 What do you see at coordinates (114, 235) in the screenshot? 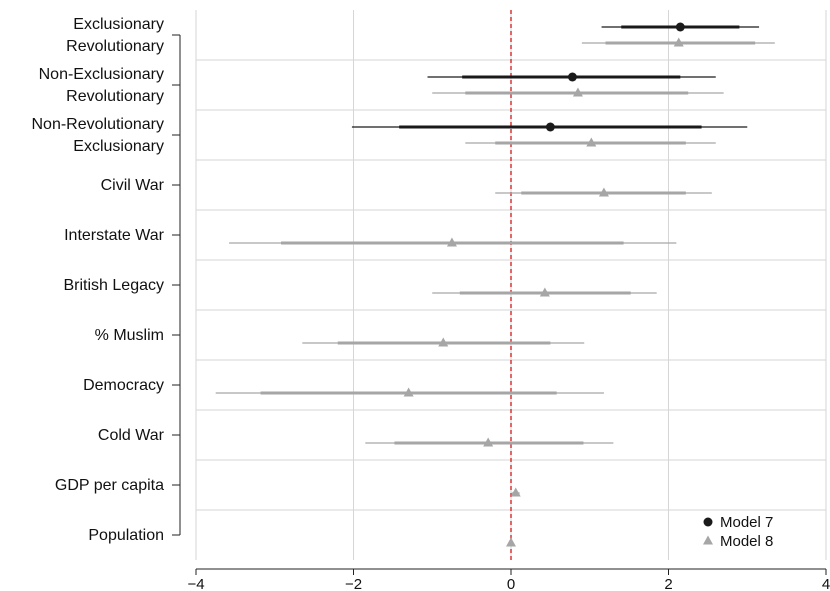
I see `category-label: Interstate War` at bounding box center [114, 235].